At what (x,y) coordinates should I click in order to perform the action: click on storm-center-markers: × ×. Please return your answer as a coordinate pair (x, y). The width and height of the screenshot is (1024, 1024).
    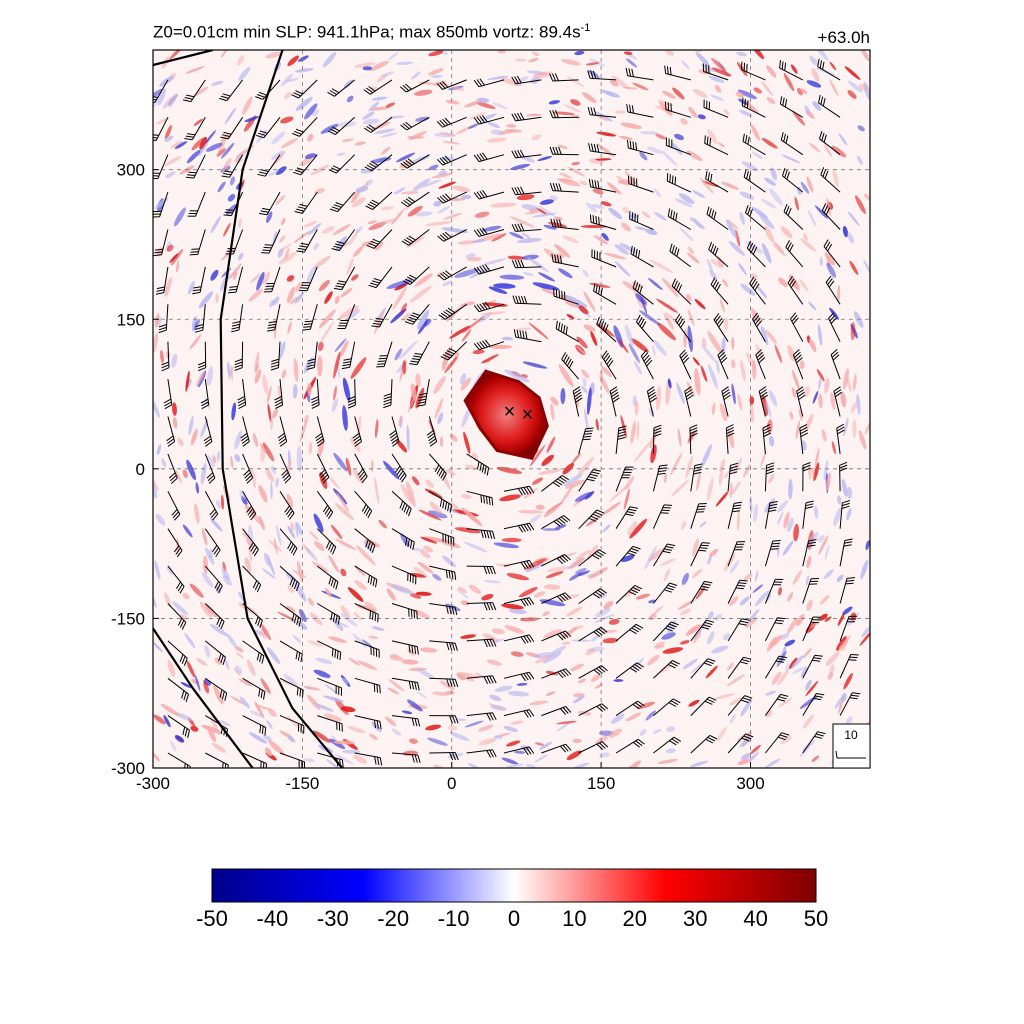
    Looking at the image, I should click on (519, 413).